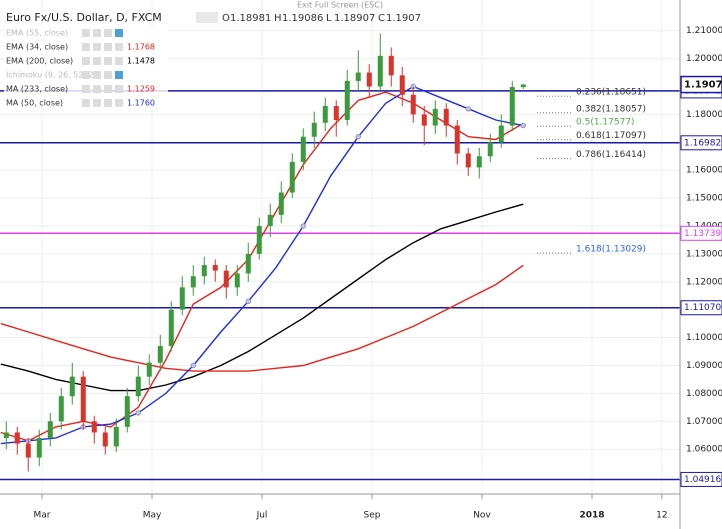 This screenshot has height=529, width=722. Describe the element at coordinates (611, 136) in the screenshot. I see `fib-label: 0.618(1.17097)` at that location.